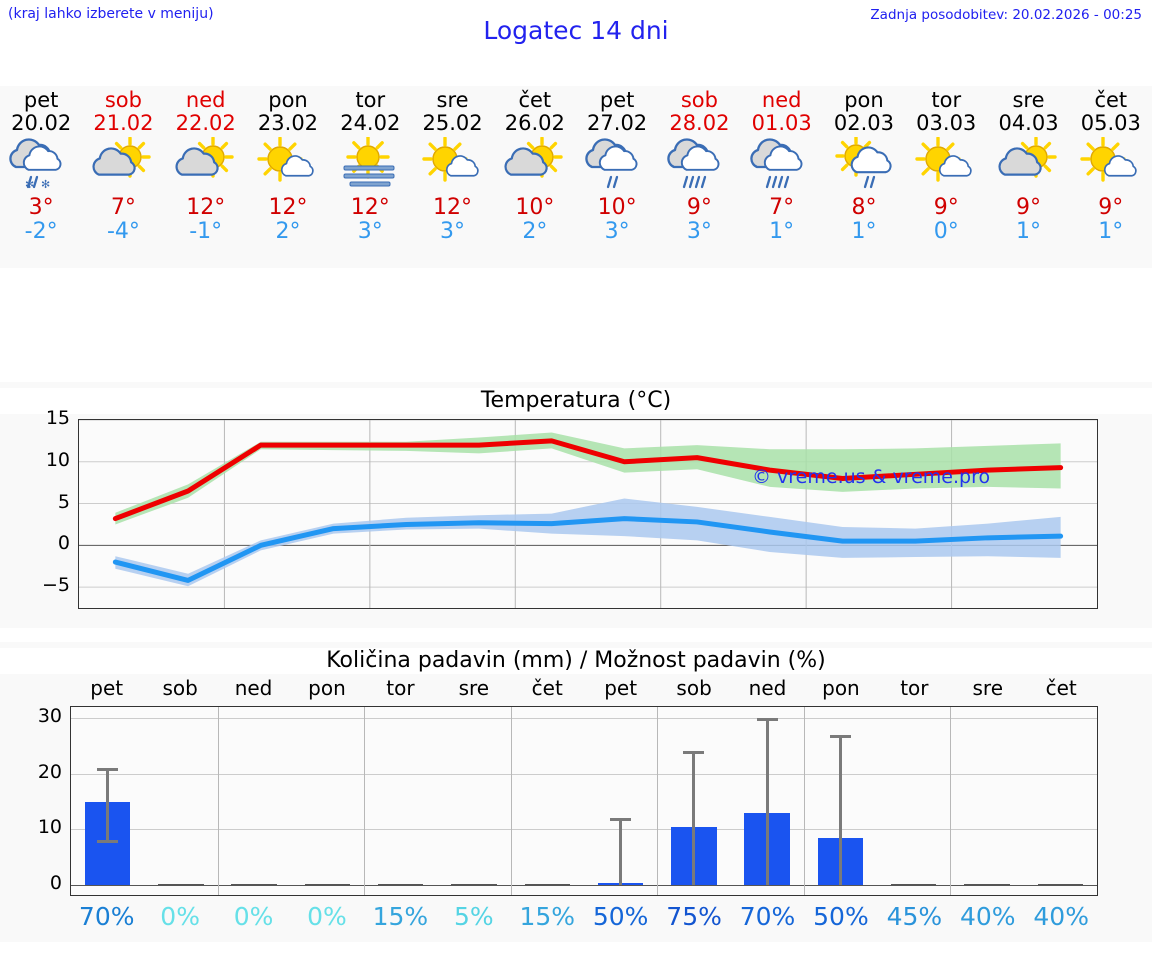 This screenshot has height=975, width=1152. I want to click on temp-low: 3°, so click(453, 231).